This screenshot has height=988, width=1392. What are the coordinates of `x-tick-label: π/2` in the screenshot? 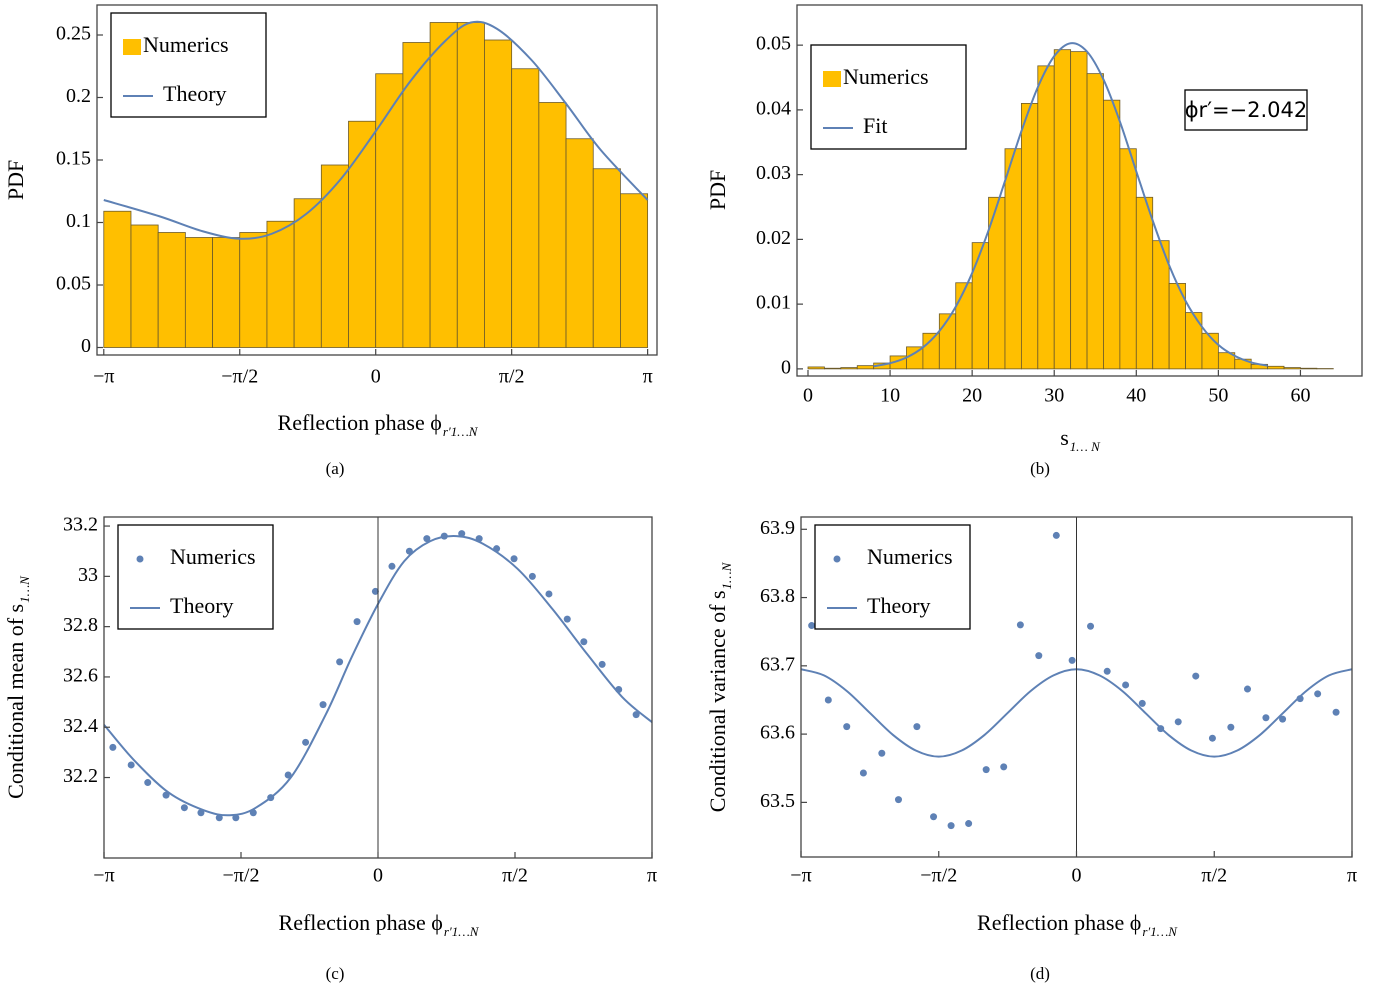 It's located at (515, 876).